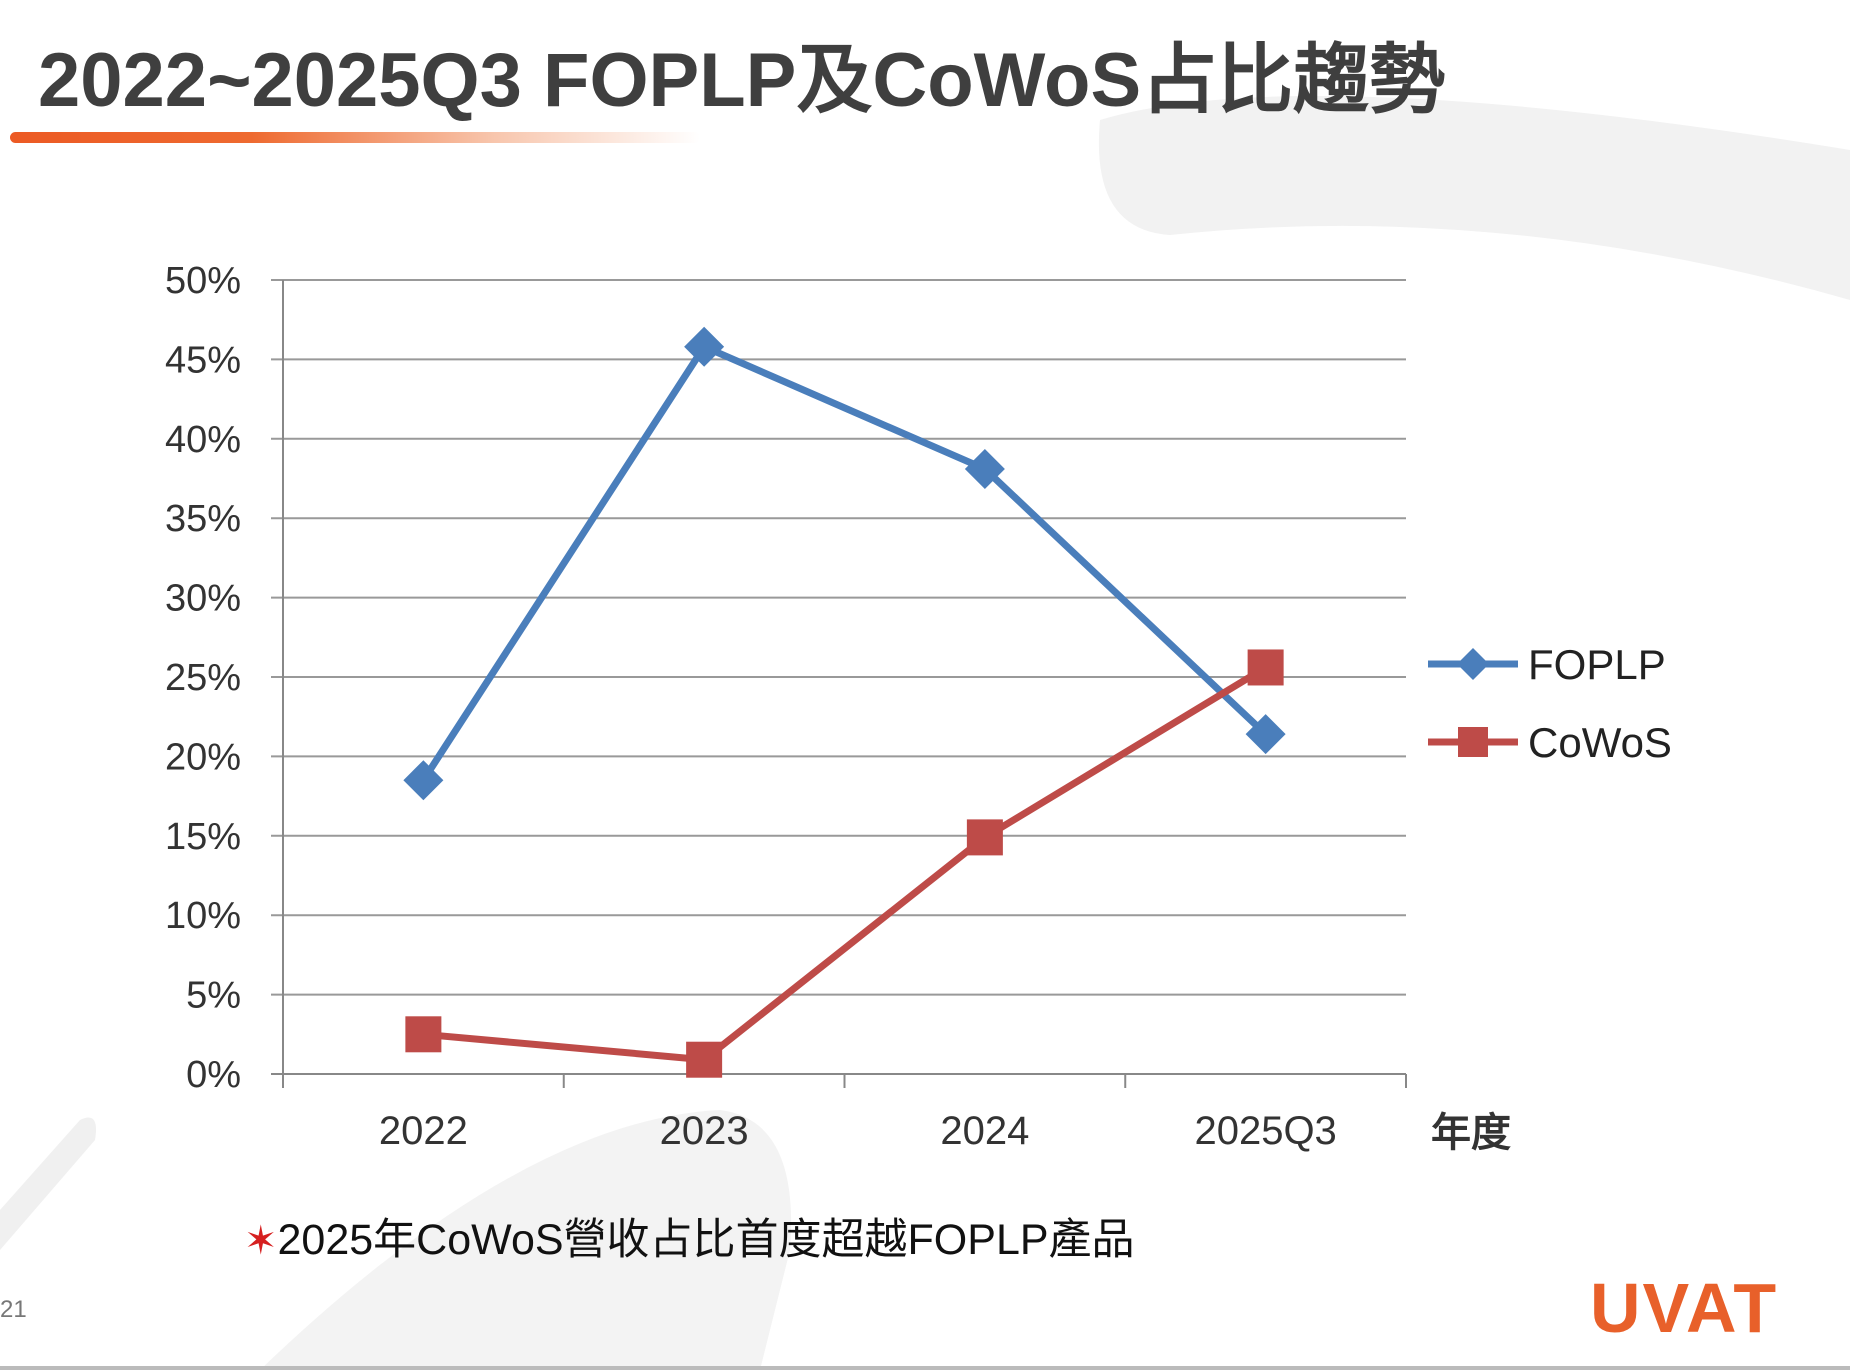  I want to click on title-underline, so click(355, 137).